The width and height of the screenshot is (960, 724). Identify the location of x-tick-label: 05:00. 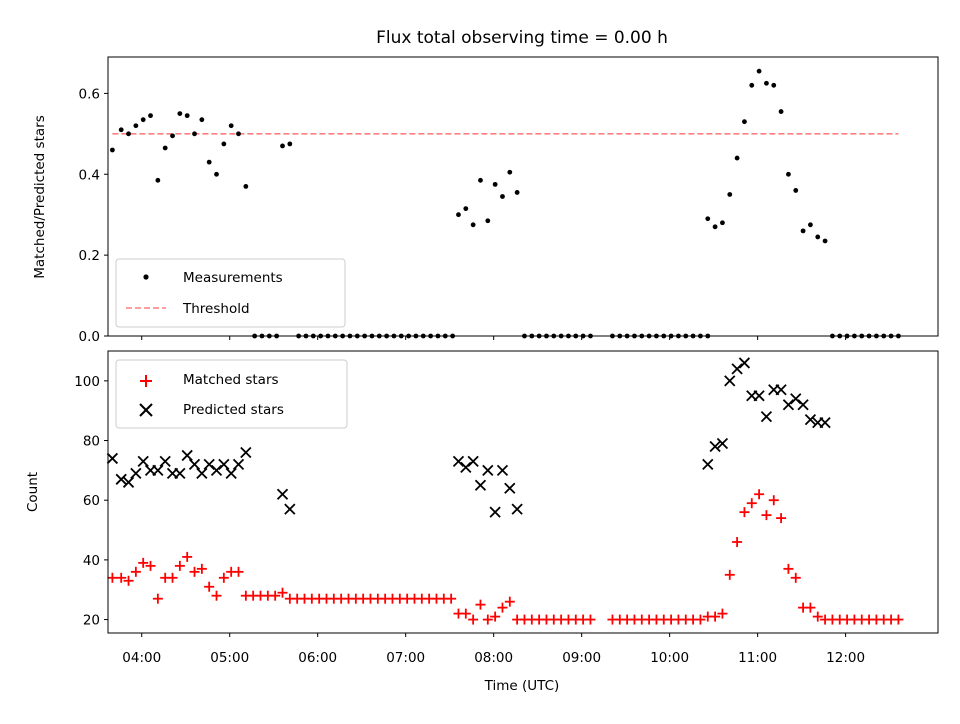
(229, 658).